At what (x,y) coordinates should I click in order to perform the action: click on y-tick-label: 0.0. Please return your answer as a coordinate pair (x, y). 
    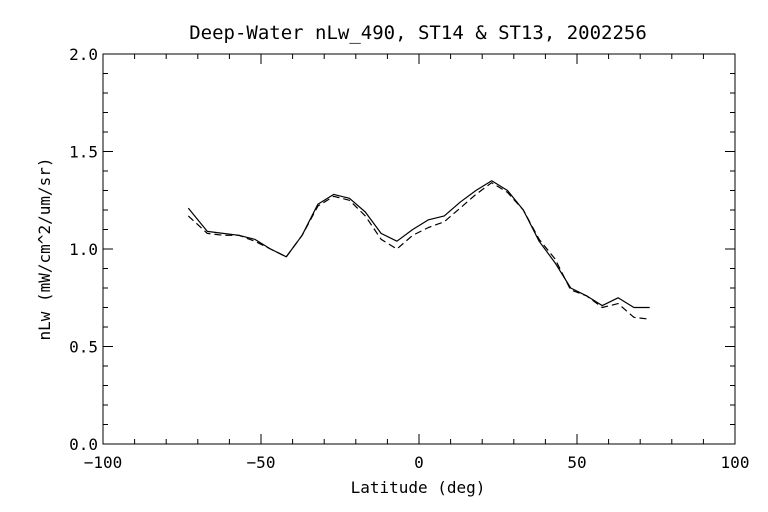
    Looking at the image, I should click on (83, 444).